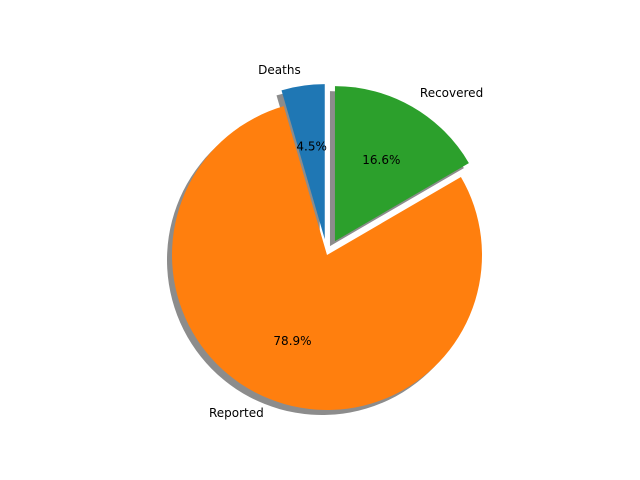  What do you see at coordinates (401, 164) in the screenshot?
I see `wedge-recovered` at bounding box center [401, 164].